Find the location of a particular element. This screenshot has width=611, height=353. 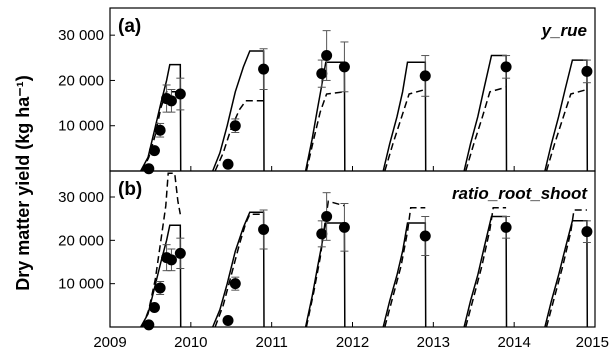

x-tick-label: 2015 is located at coordinates (592, 342).